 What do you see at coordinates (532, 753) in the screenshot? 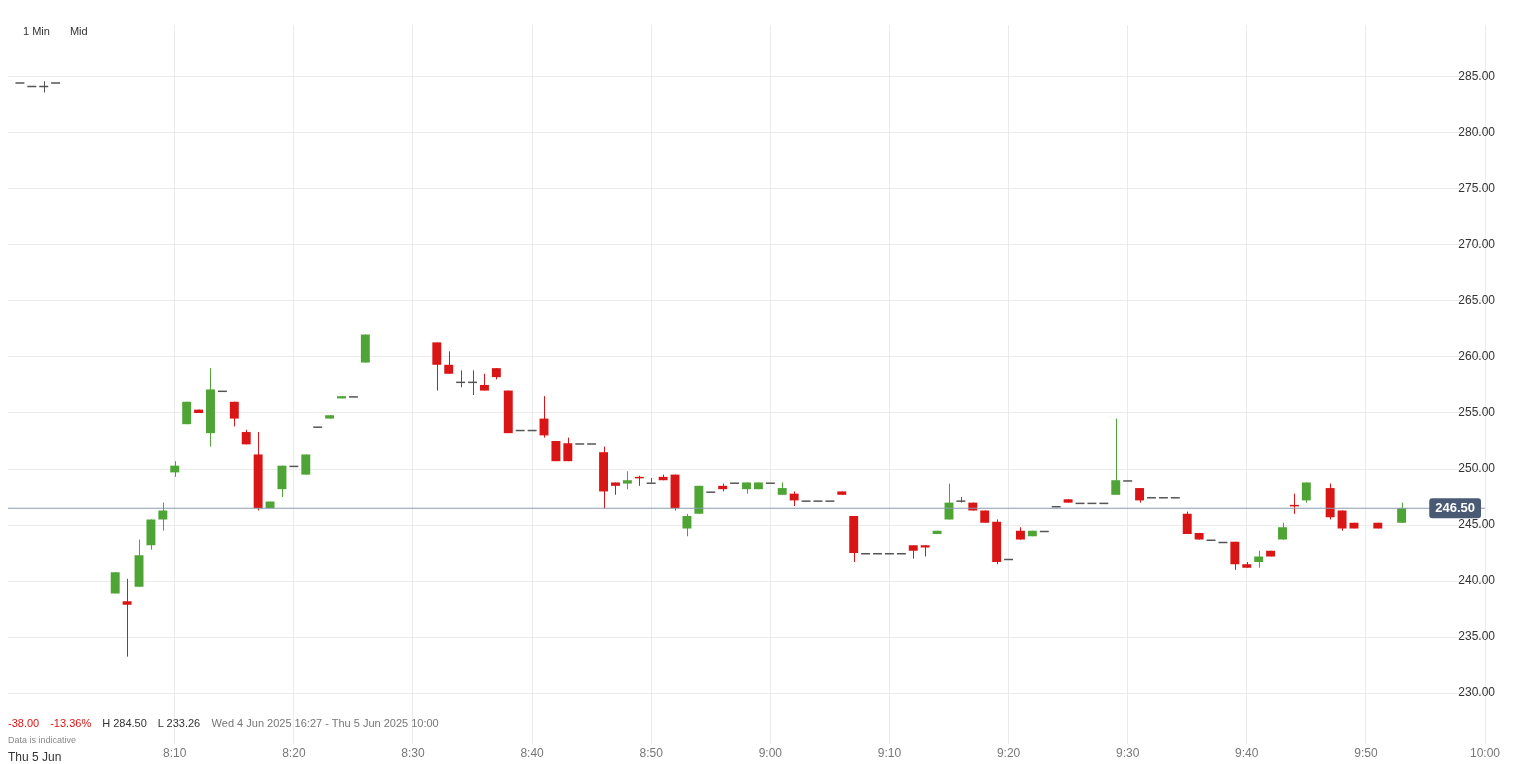
I see `x-tick-label: 8:40` at bounding box center [532, 753].